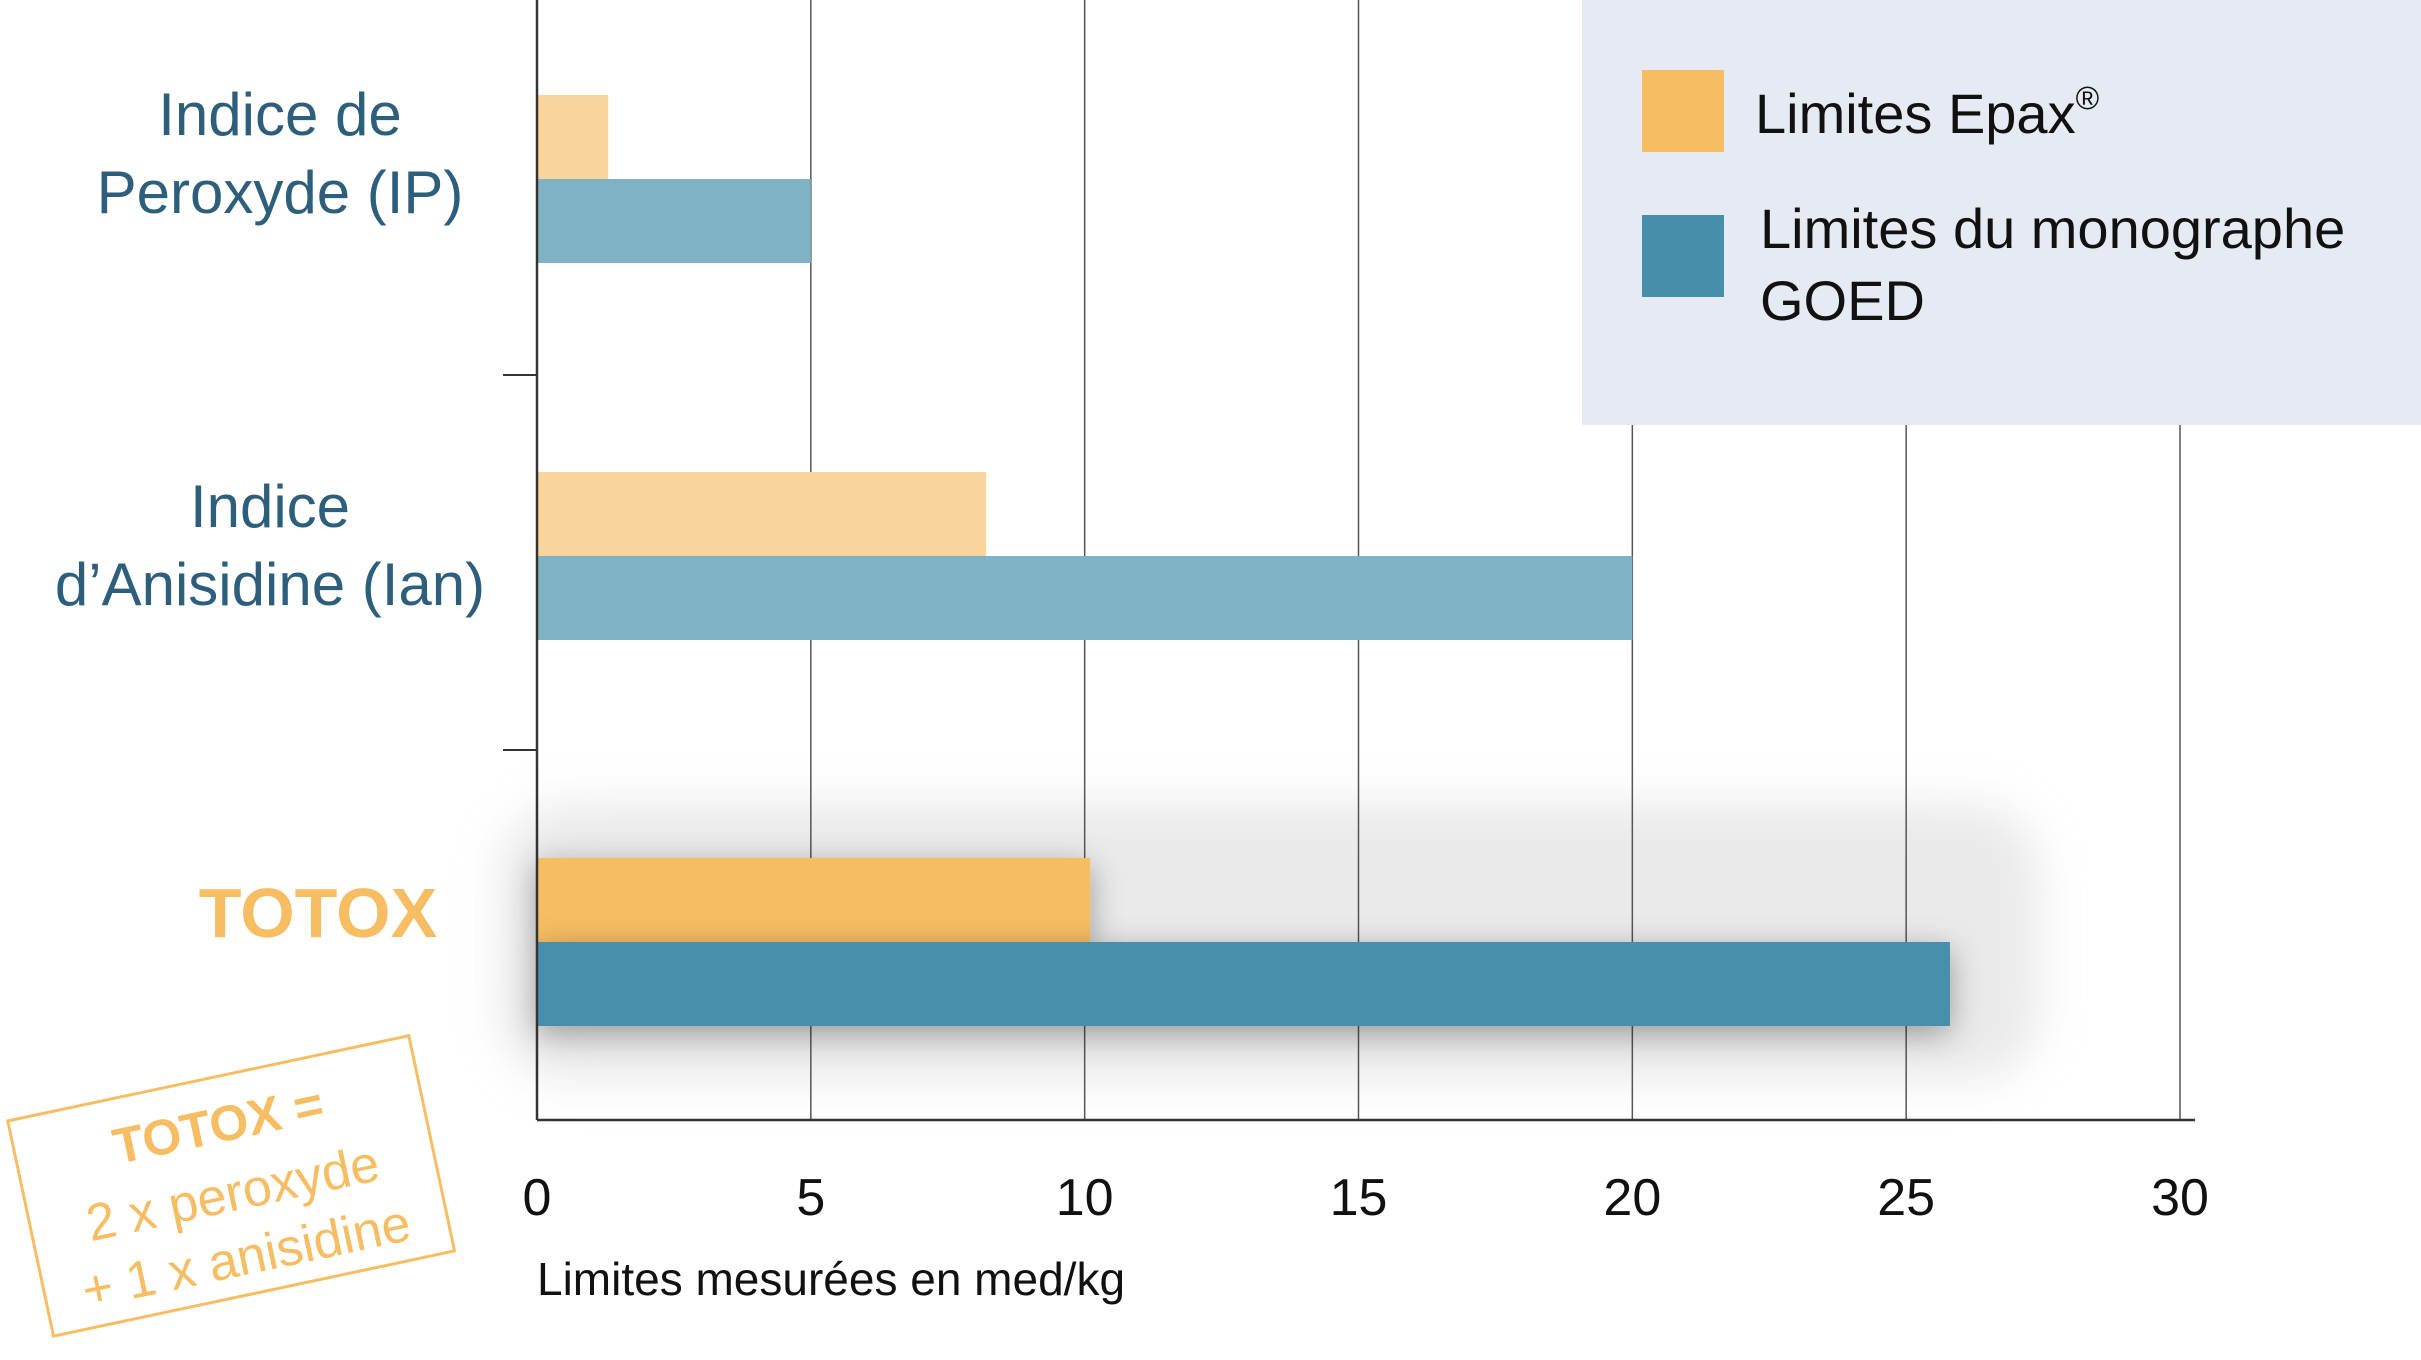 This screenshot has height=1360, width=2421. What do you see at coordinates (1683, 111) in the screenshot?
I see `legend-swatch-epax` at bounding box center [1683, 111].